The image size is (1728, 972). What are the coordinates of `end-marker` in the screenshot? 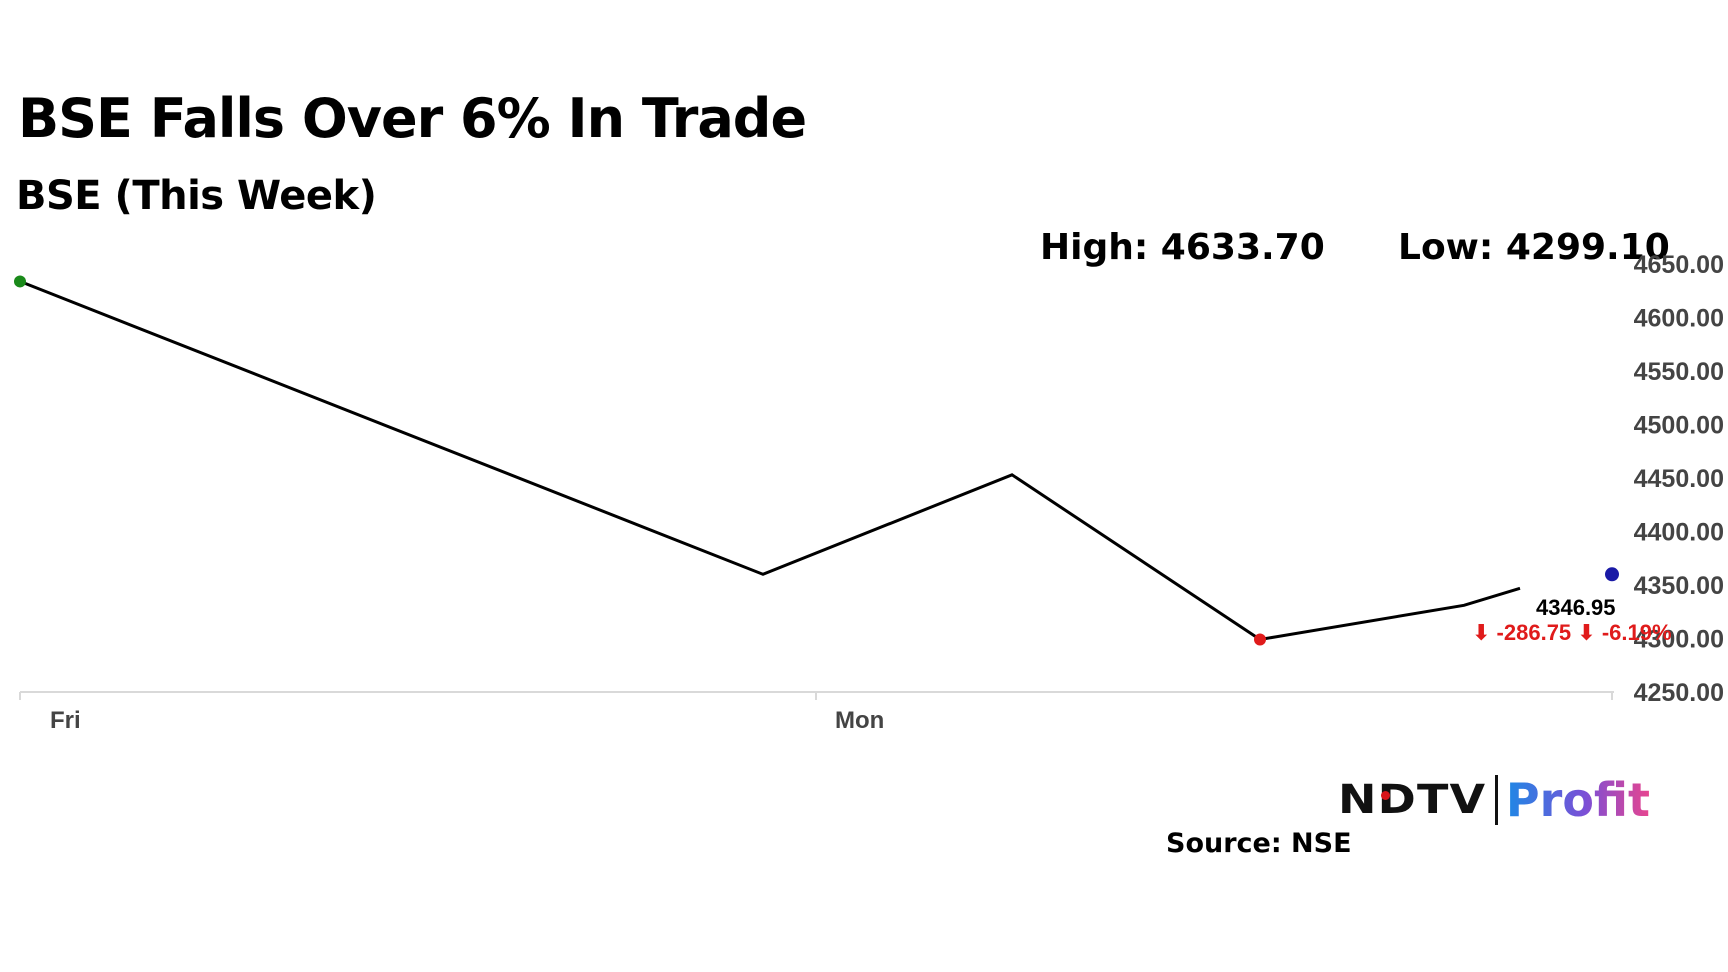 It's located at (1612, 574).